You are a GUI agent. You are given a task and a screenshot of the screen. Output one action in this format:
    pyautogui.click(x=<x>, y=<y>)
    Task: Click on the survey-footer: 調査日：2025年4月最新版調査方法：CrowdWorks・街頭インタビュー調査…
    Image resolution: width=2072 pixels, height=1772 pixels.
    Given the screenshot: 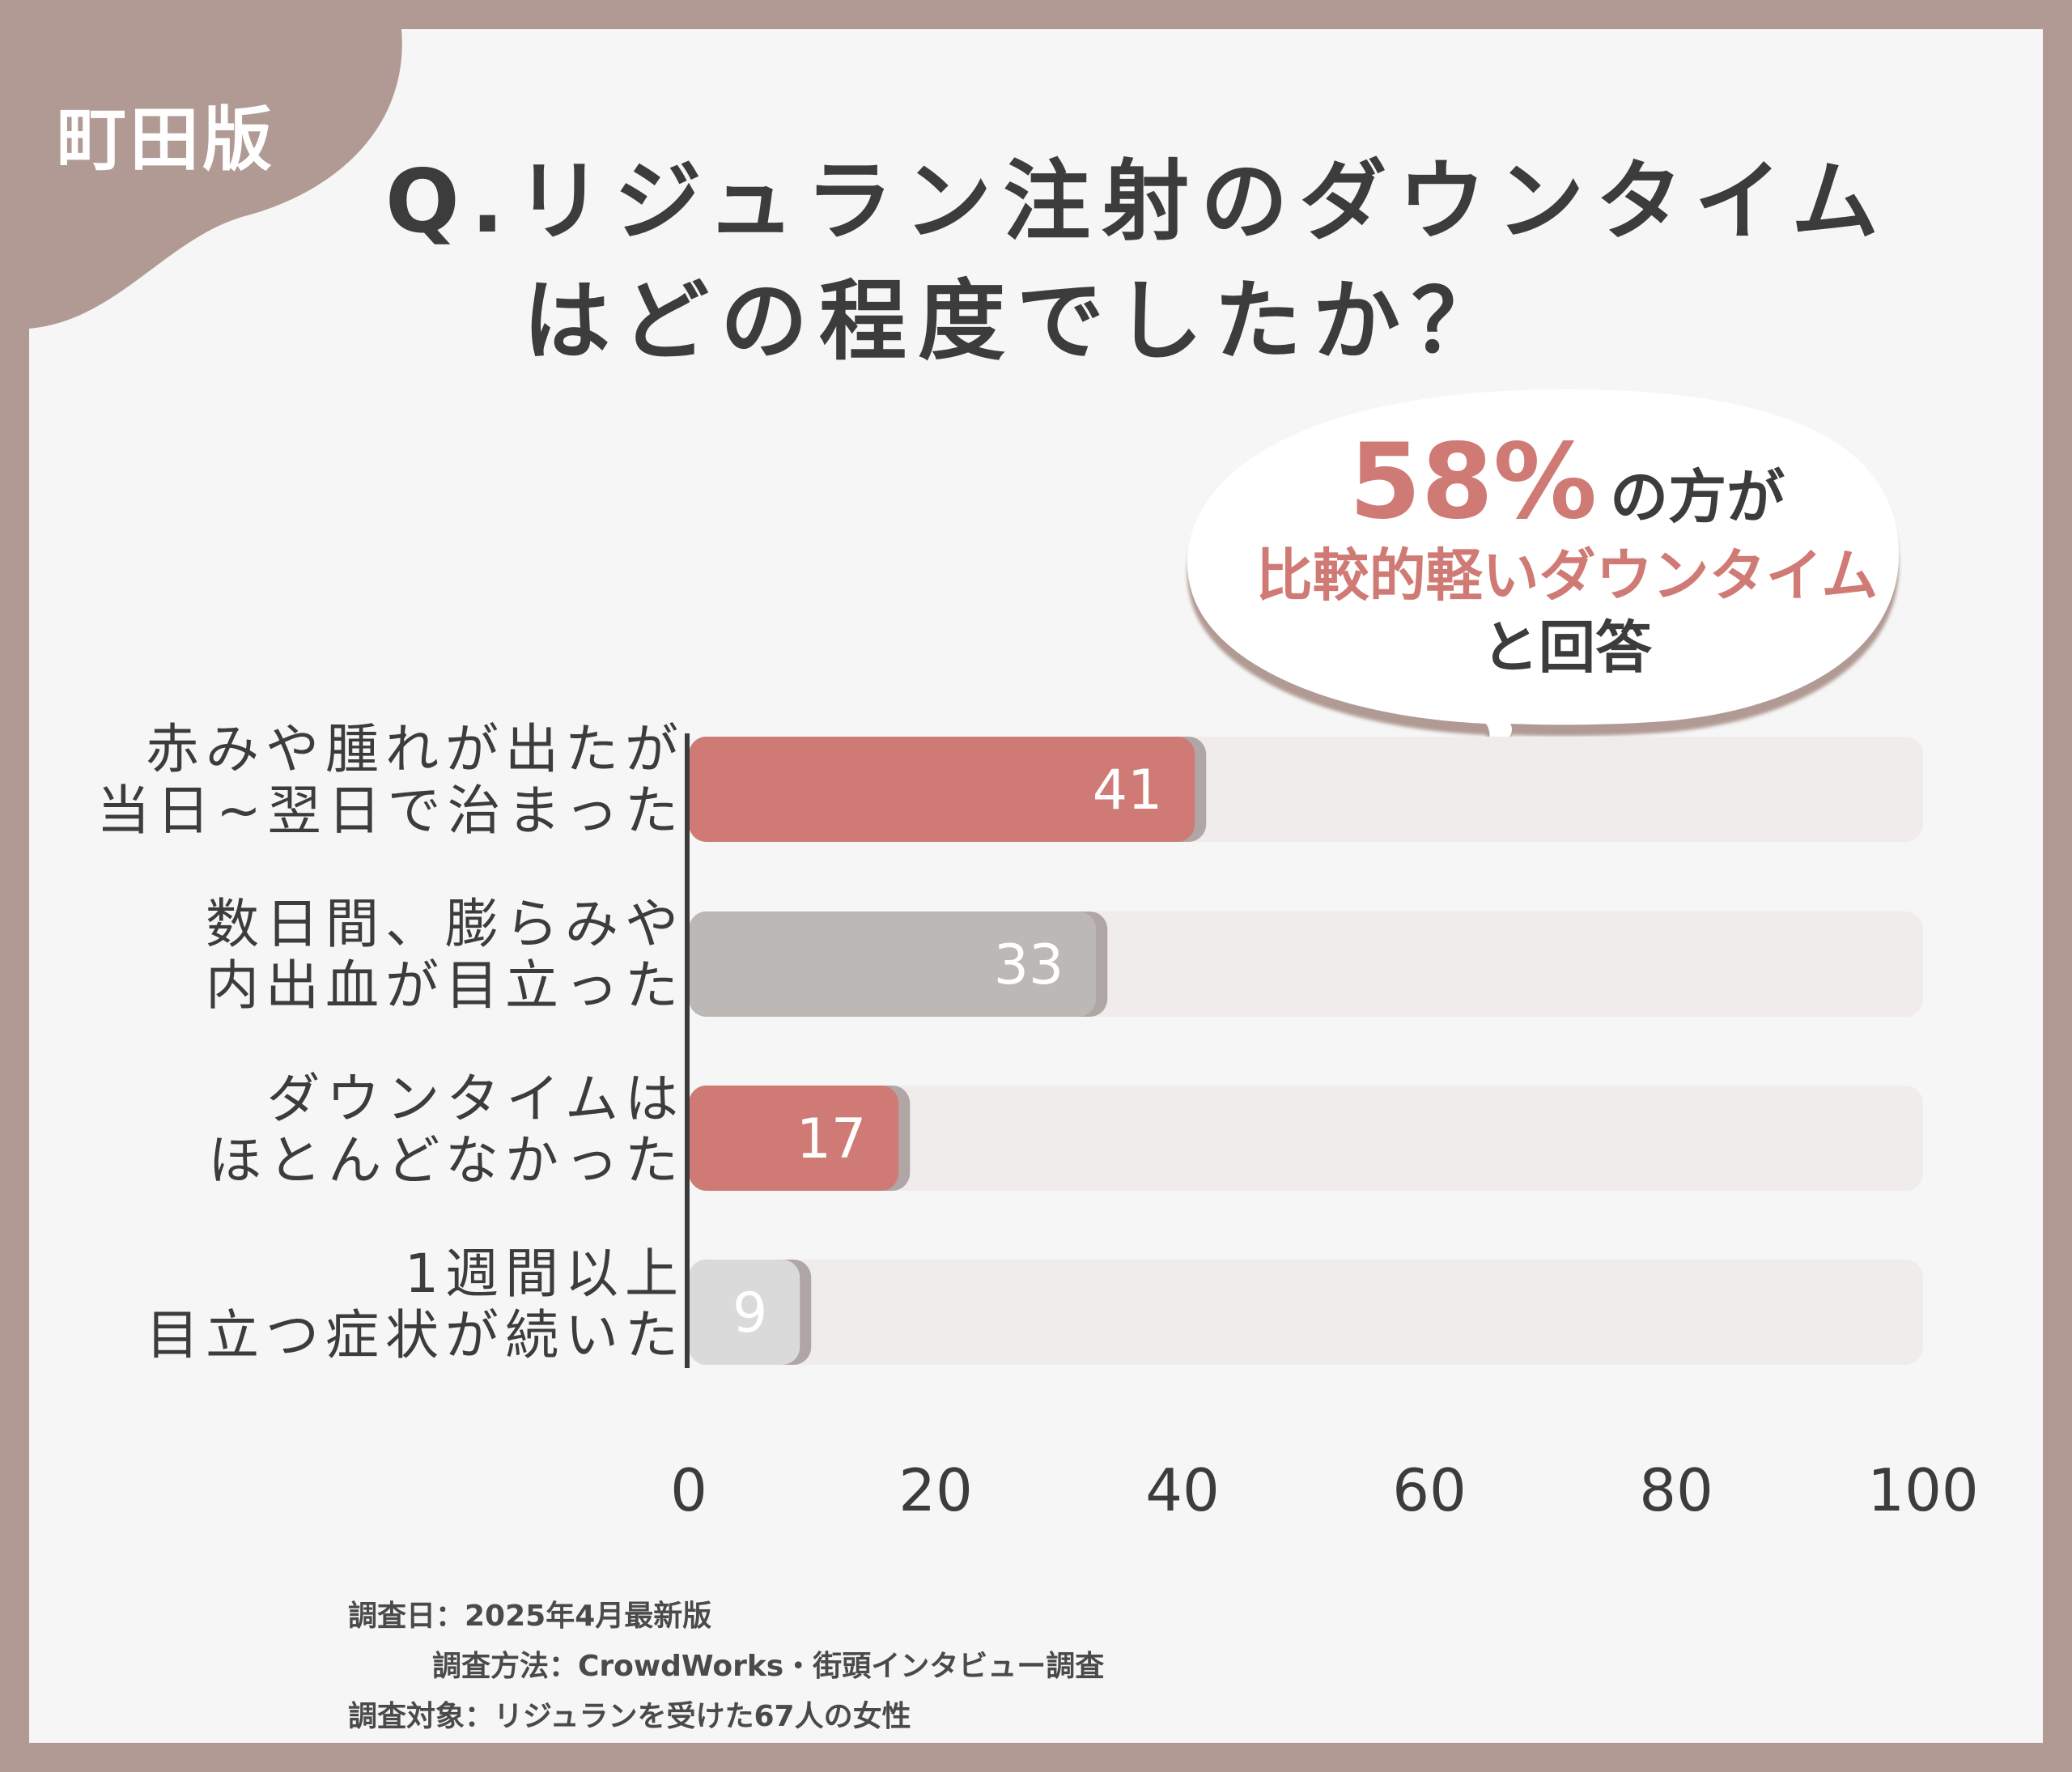 What is the action you would take?
    pyautogui.click(x=726, y=1666)
    